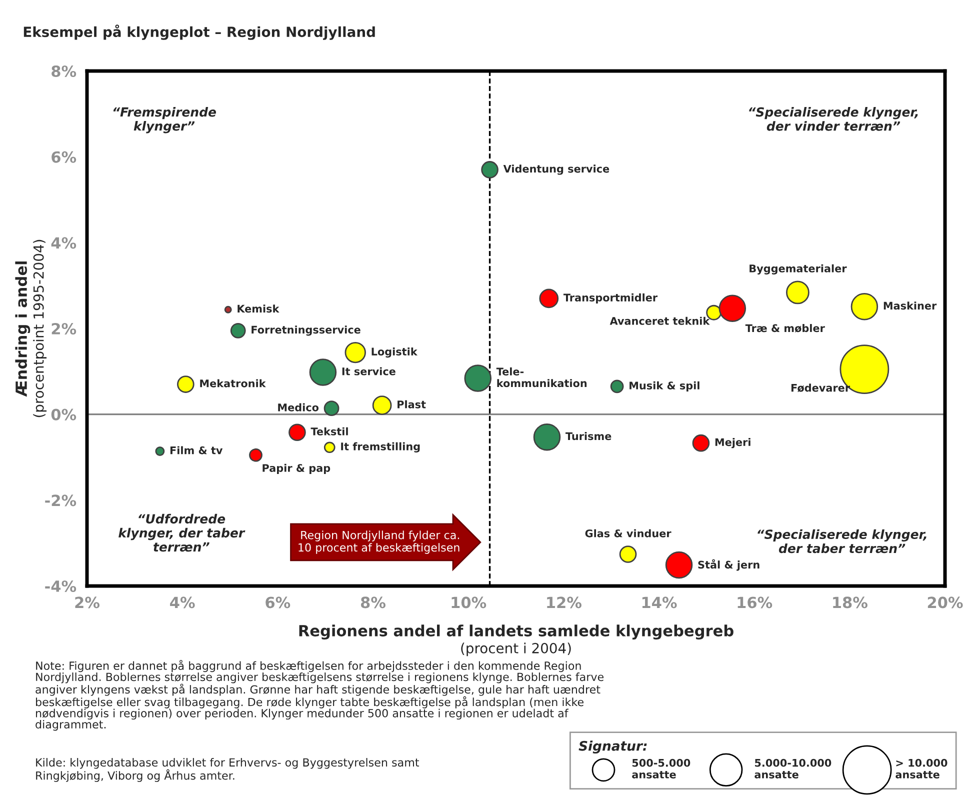  I want to click on annotation: Træ & møbler, so click(785, 328).